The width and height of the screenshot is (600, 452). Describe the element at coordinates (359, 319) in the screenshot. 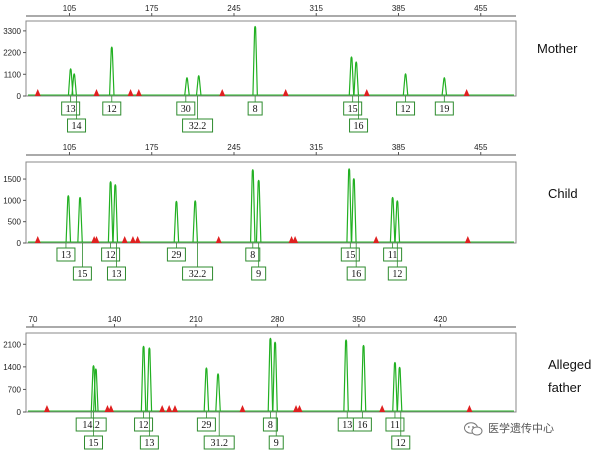

I see `x-tick-label: 350` at that location.